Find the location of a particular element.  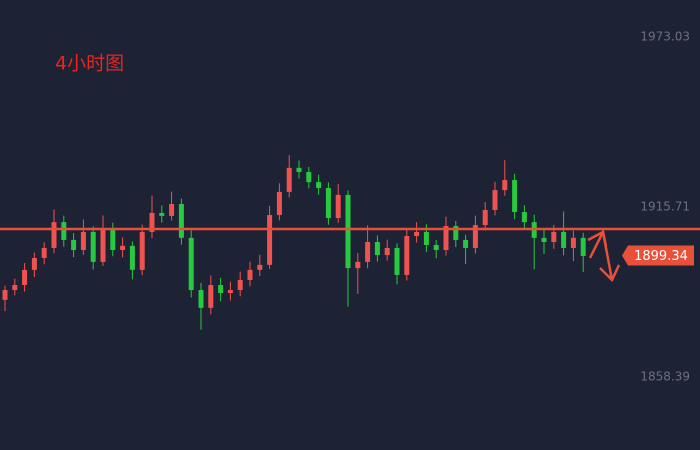

price-tag is located at coordinates (658, 255).